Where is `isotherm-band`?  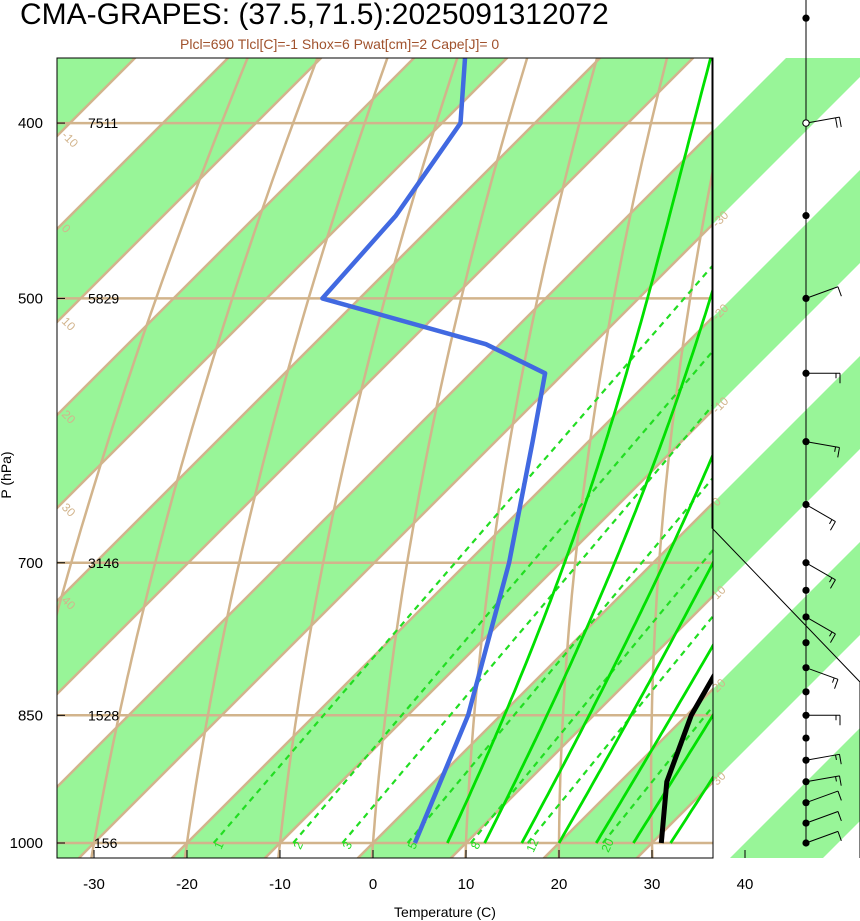 isotherm-band is located at coordinates (786, 458).